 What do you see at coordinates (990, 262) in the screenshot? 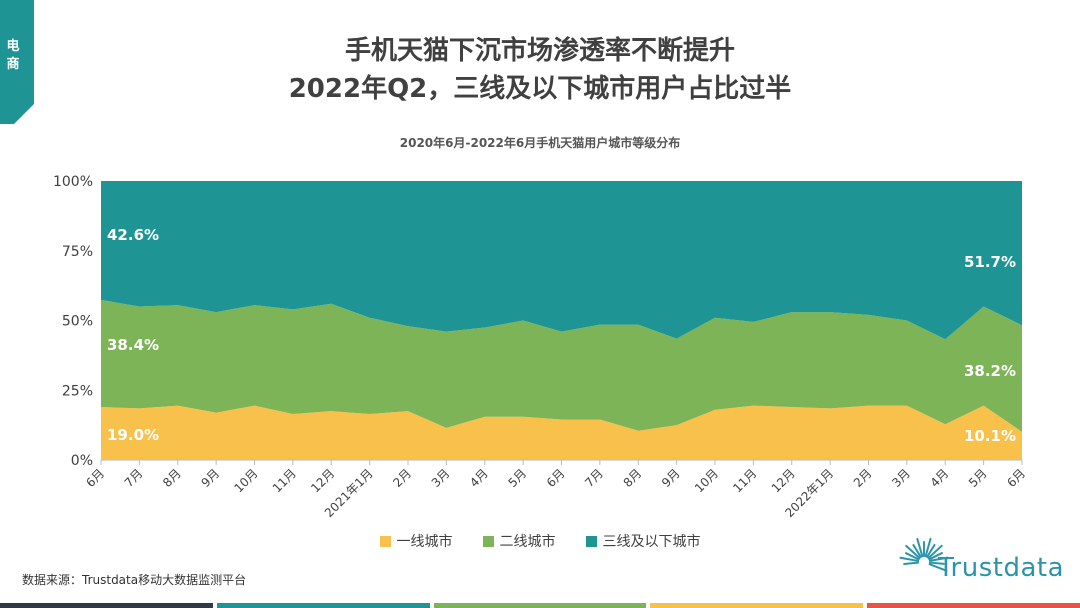
I see `data-label-last-tier3: 51.7%` at bounding box center [990, 262].